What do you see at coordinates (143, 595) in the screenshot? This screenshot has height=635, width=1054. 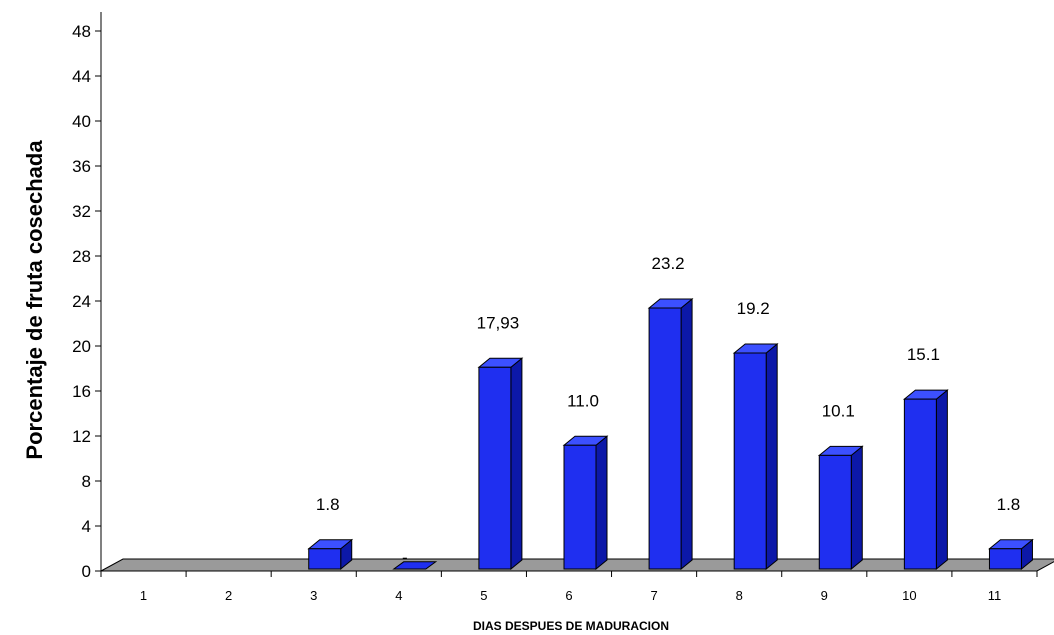 I see `x-tick-label: 1` at bounding box center [143, 595].